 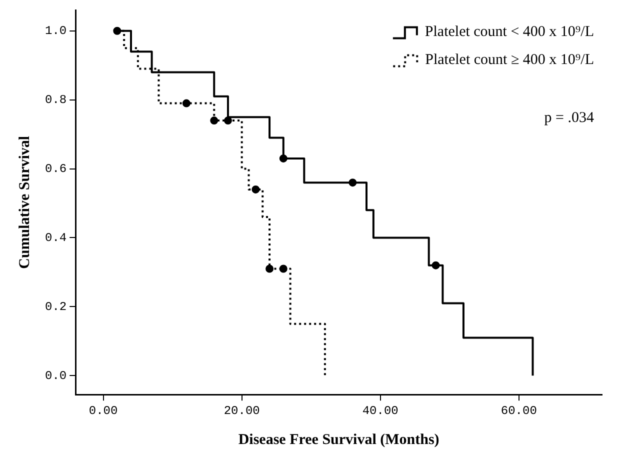 I want to click on x-axis-title: Disease Free Survival (Months), so click(x=339, y=440).